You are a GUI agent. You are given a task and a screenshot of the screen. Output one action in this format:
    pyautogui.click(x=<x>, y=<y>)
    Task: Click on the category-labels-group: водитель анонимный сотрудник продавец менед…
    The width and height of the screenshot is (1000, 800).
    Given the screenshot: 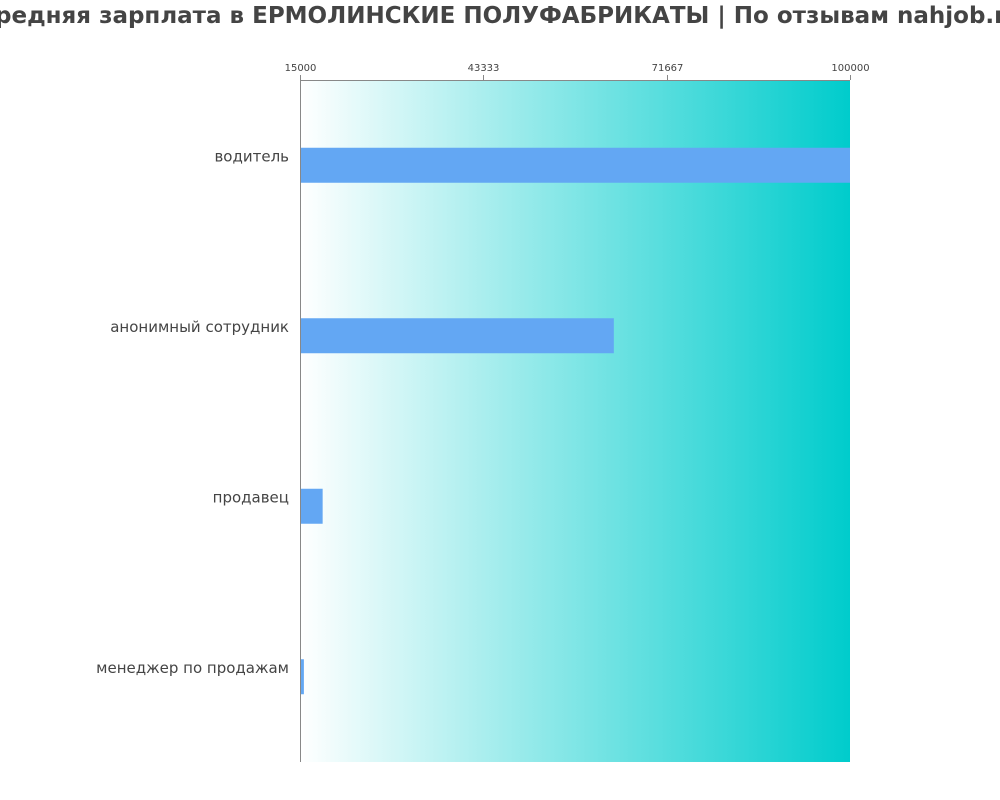 What is the action you would take?
    pyautogui.click(x=192, y=412)
    